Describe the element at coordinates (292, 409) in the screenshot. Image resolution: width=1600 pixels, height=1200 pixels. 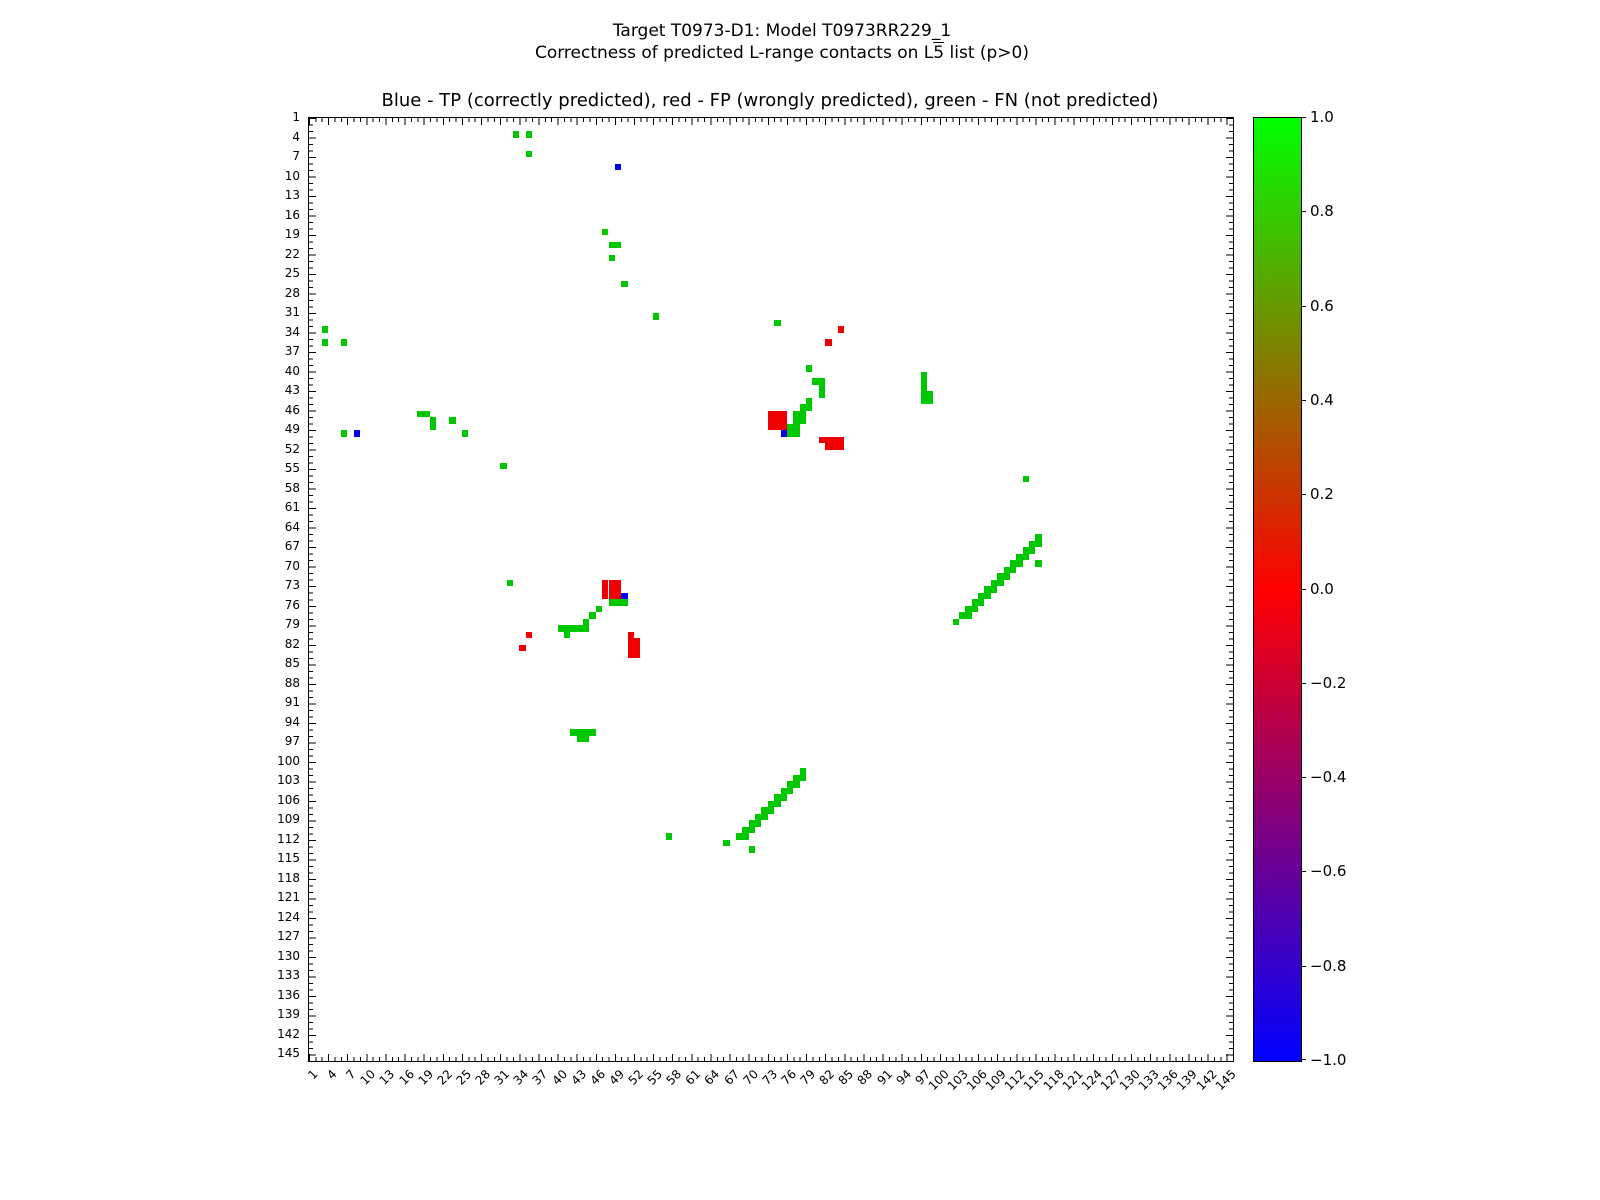
I see `y-tick-label: 46` at that location.